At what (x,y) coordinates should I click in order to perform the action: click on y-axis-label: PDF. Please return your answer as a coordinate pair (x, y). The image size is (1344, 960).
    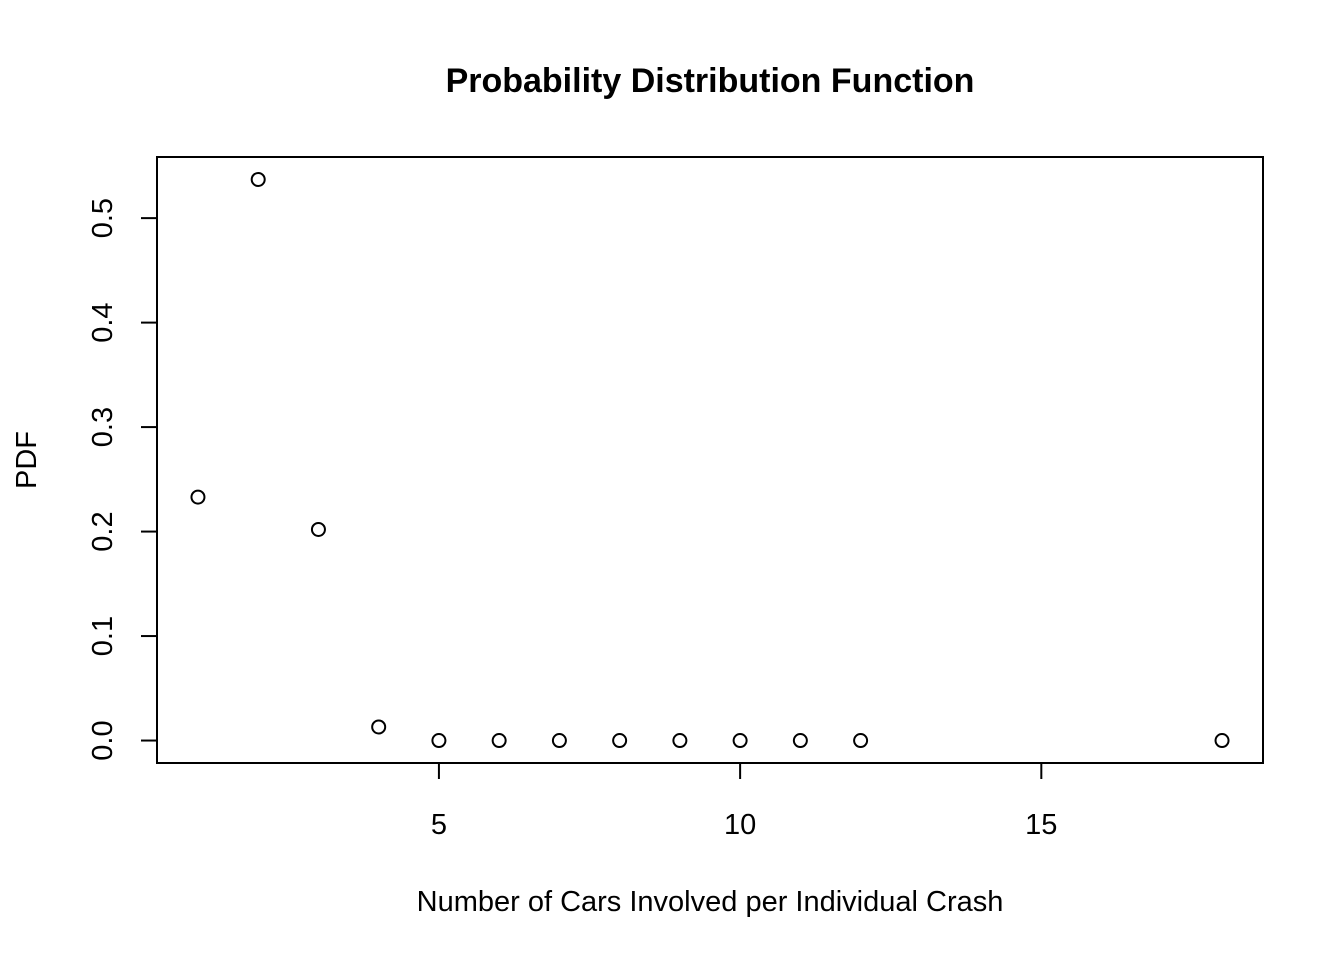
    Looking at the image, I should click on (27, 460).